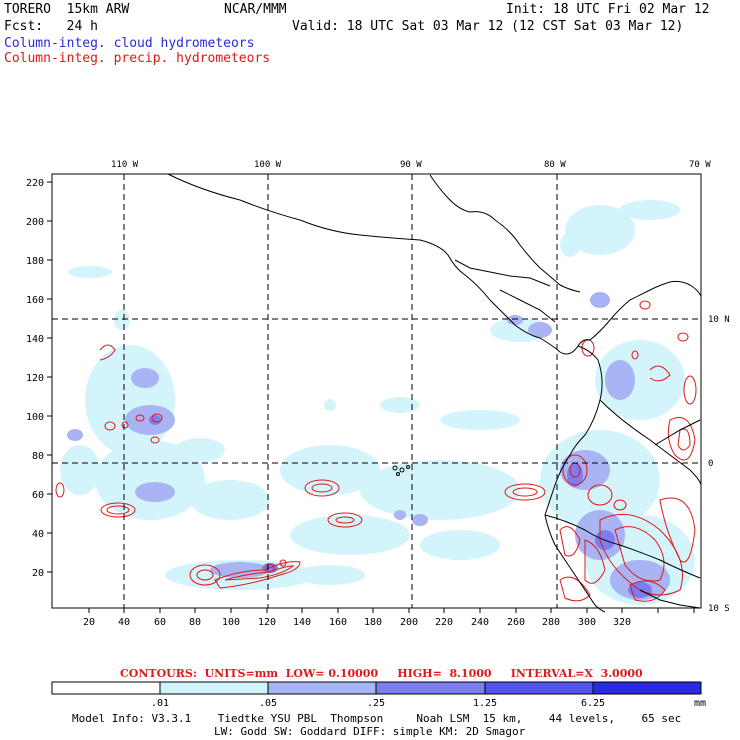 The height and width of the screenshot is (740, 740). What do you see at coordinates (338, 622) in the screenshot?
I see `x-tick: 160` at bounding box center [338, 622].